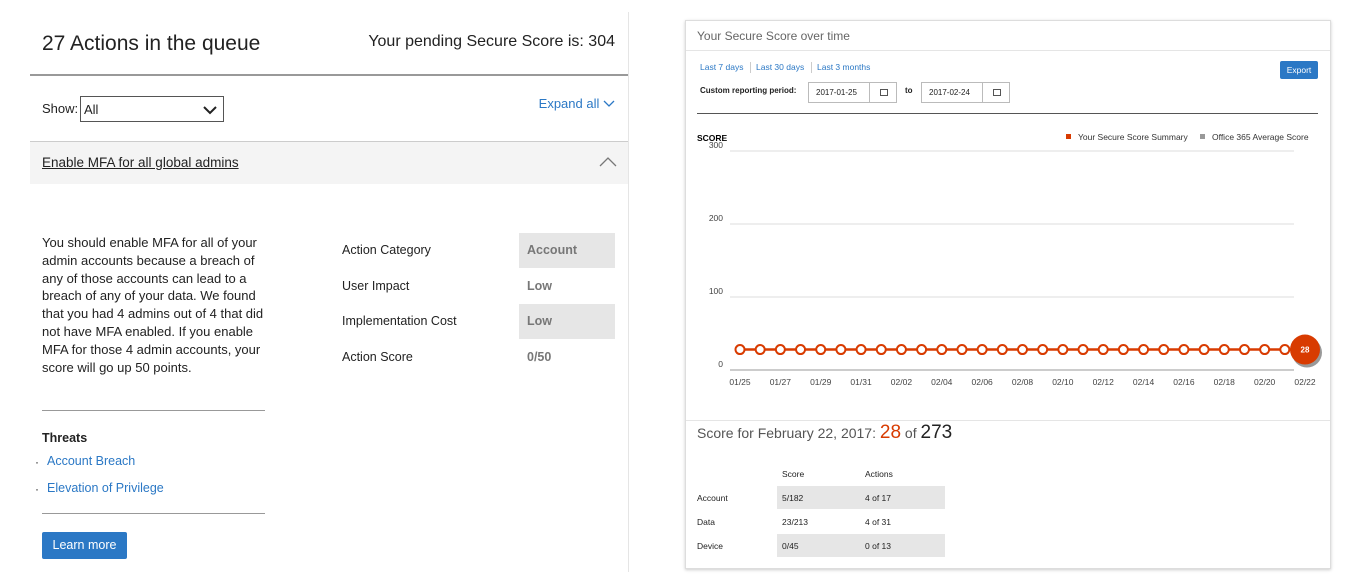 The image size is (1361, 588). I want to click on score-summary: Score for February 22, 2017: 28 of 273, so click(824, 433).